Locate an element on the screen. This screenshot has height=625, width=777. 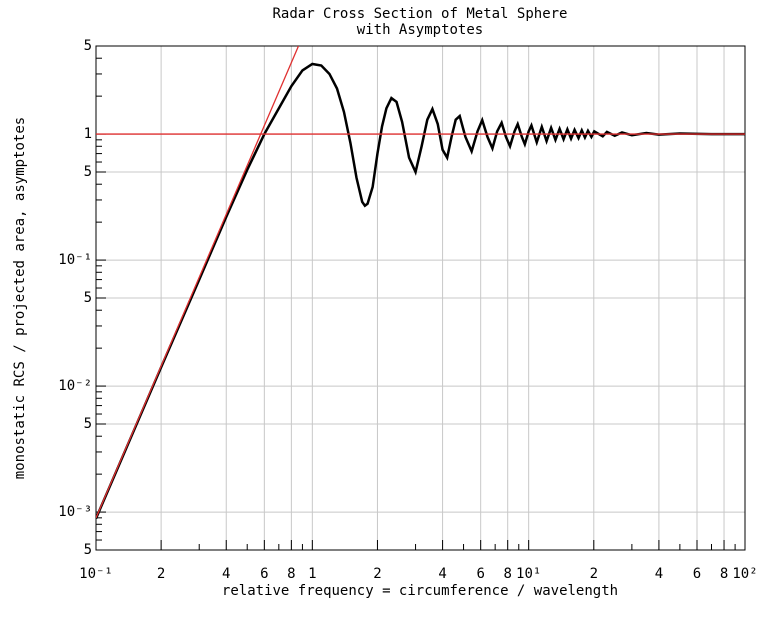
chart-subtitle: with Asymptotes is located at coordinates (420, 30).